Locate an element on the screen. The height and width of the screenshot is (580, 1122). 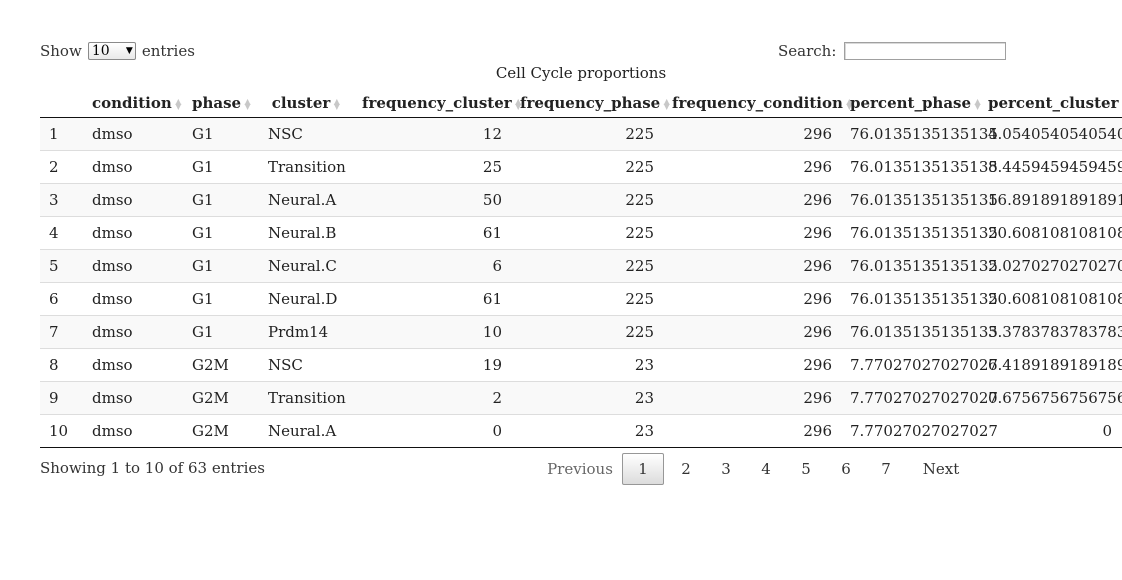
column-header-condition: condition ▲ ▼ is located at coordinates (134, 103).